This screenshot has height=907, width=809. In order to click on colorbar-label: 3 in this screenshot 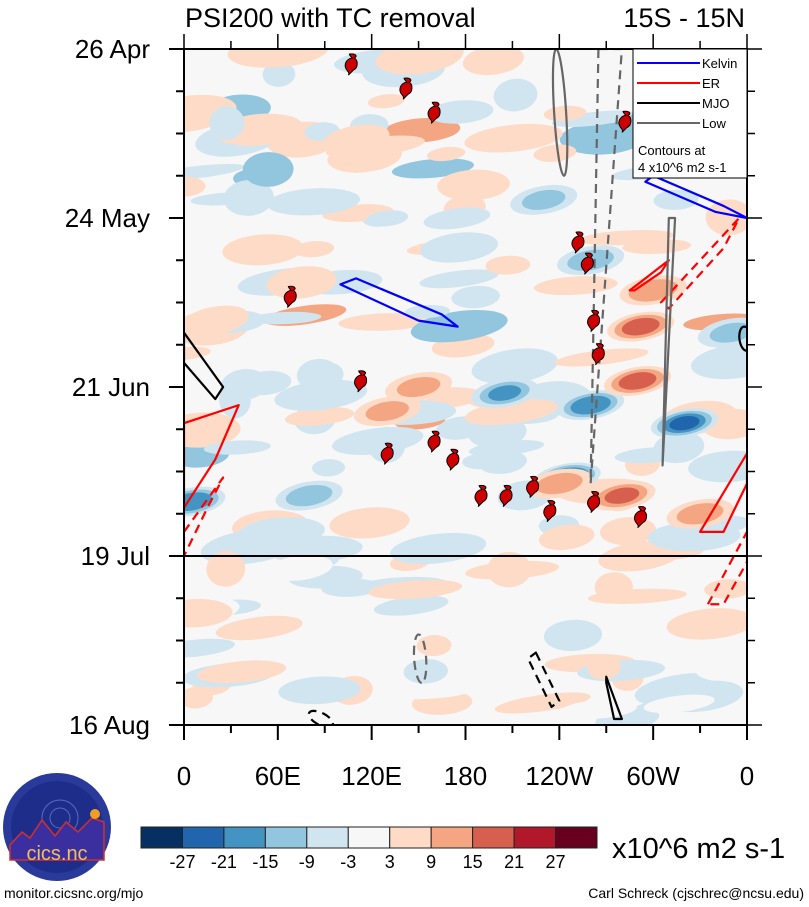, I will do `click(390, 862)`.